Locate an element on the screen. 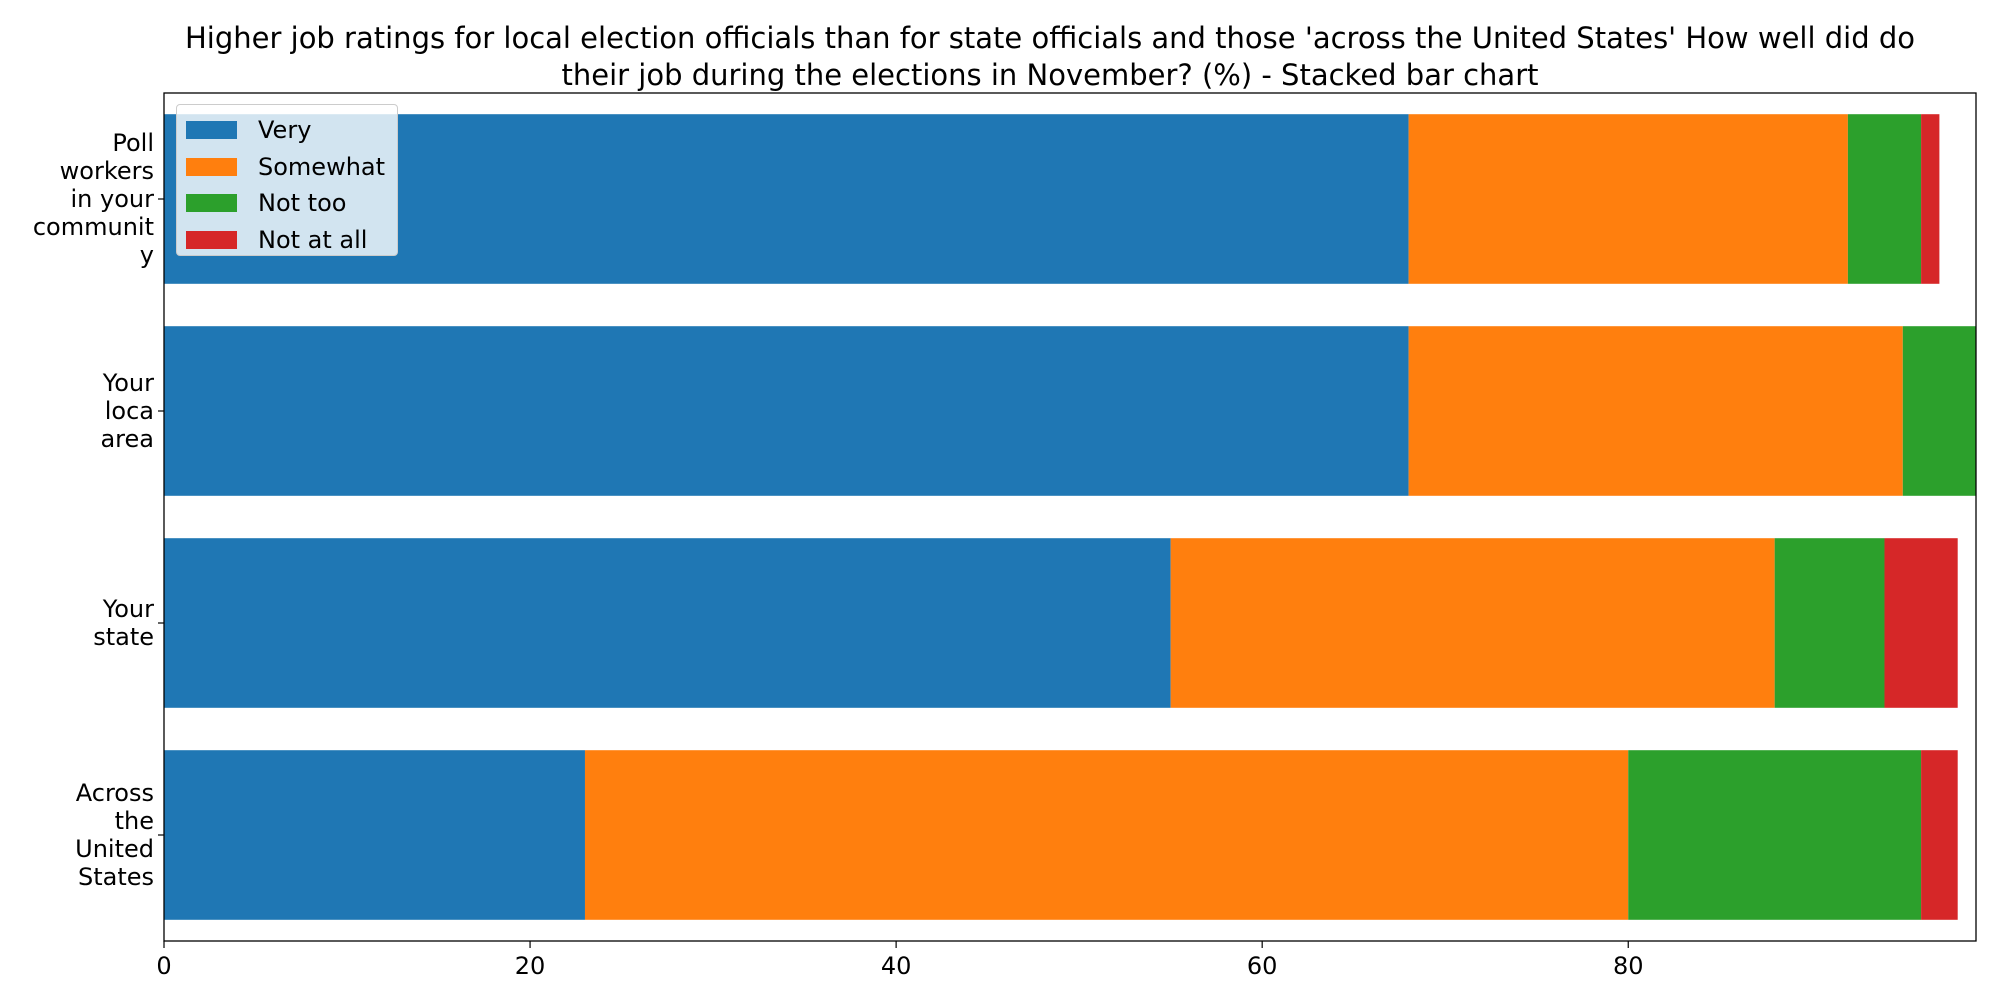 This screenshot has height=1000, width=2000. bar-very-your-loca-area is located at coordinates (786, 411).